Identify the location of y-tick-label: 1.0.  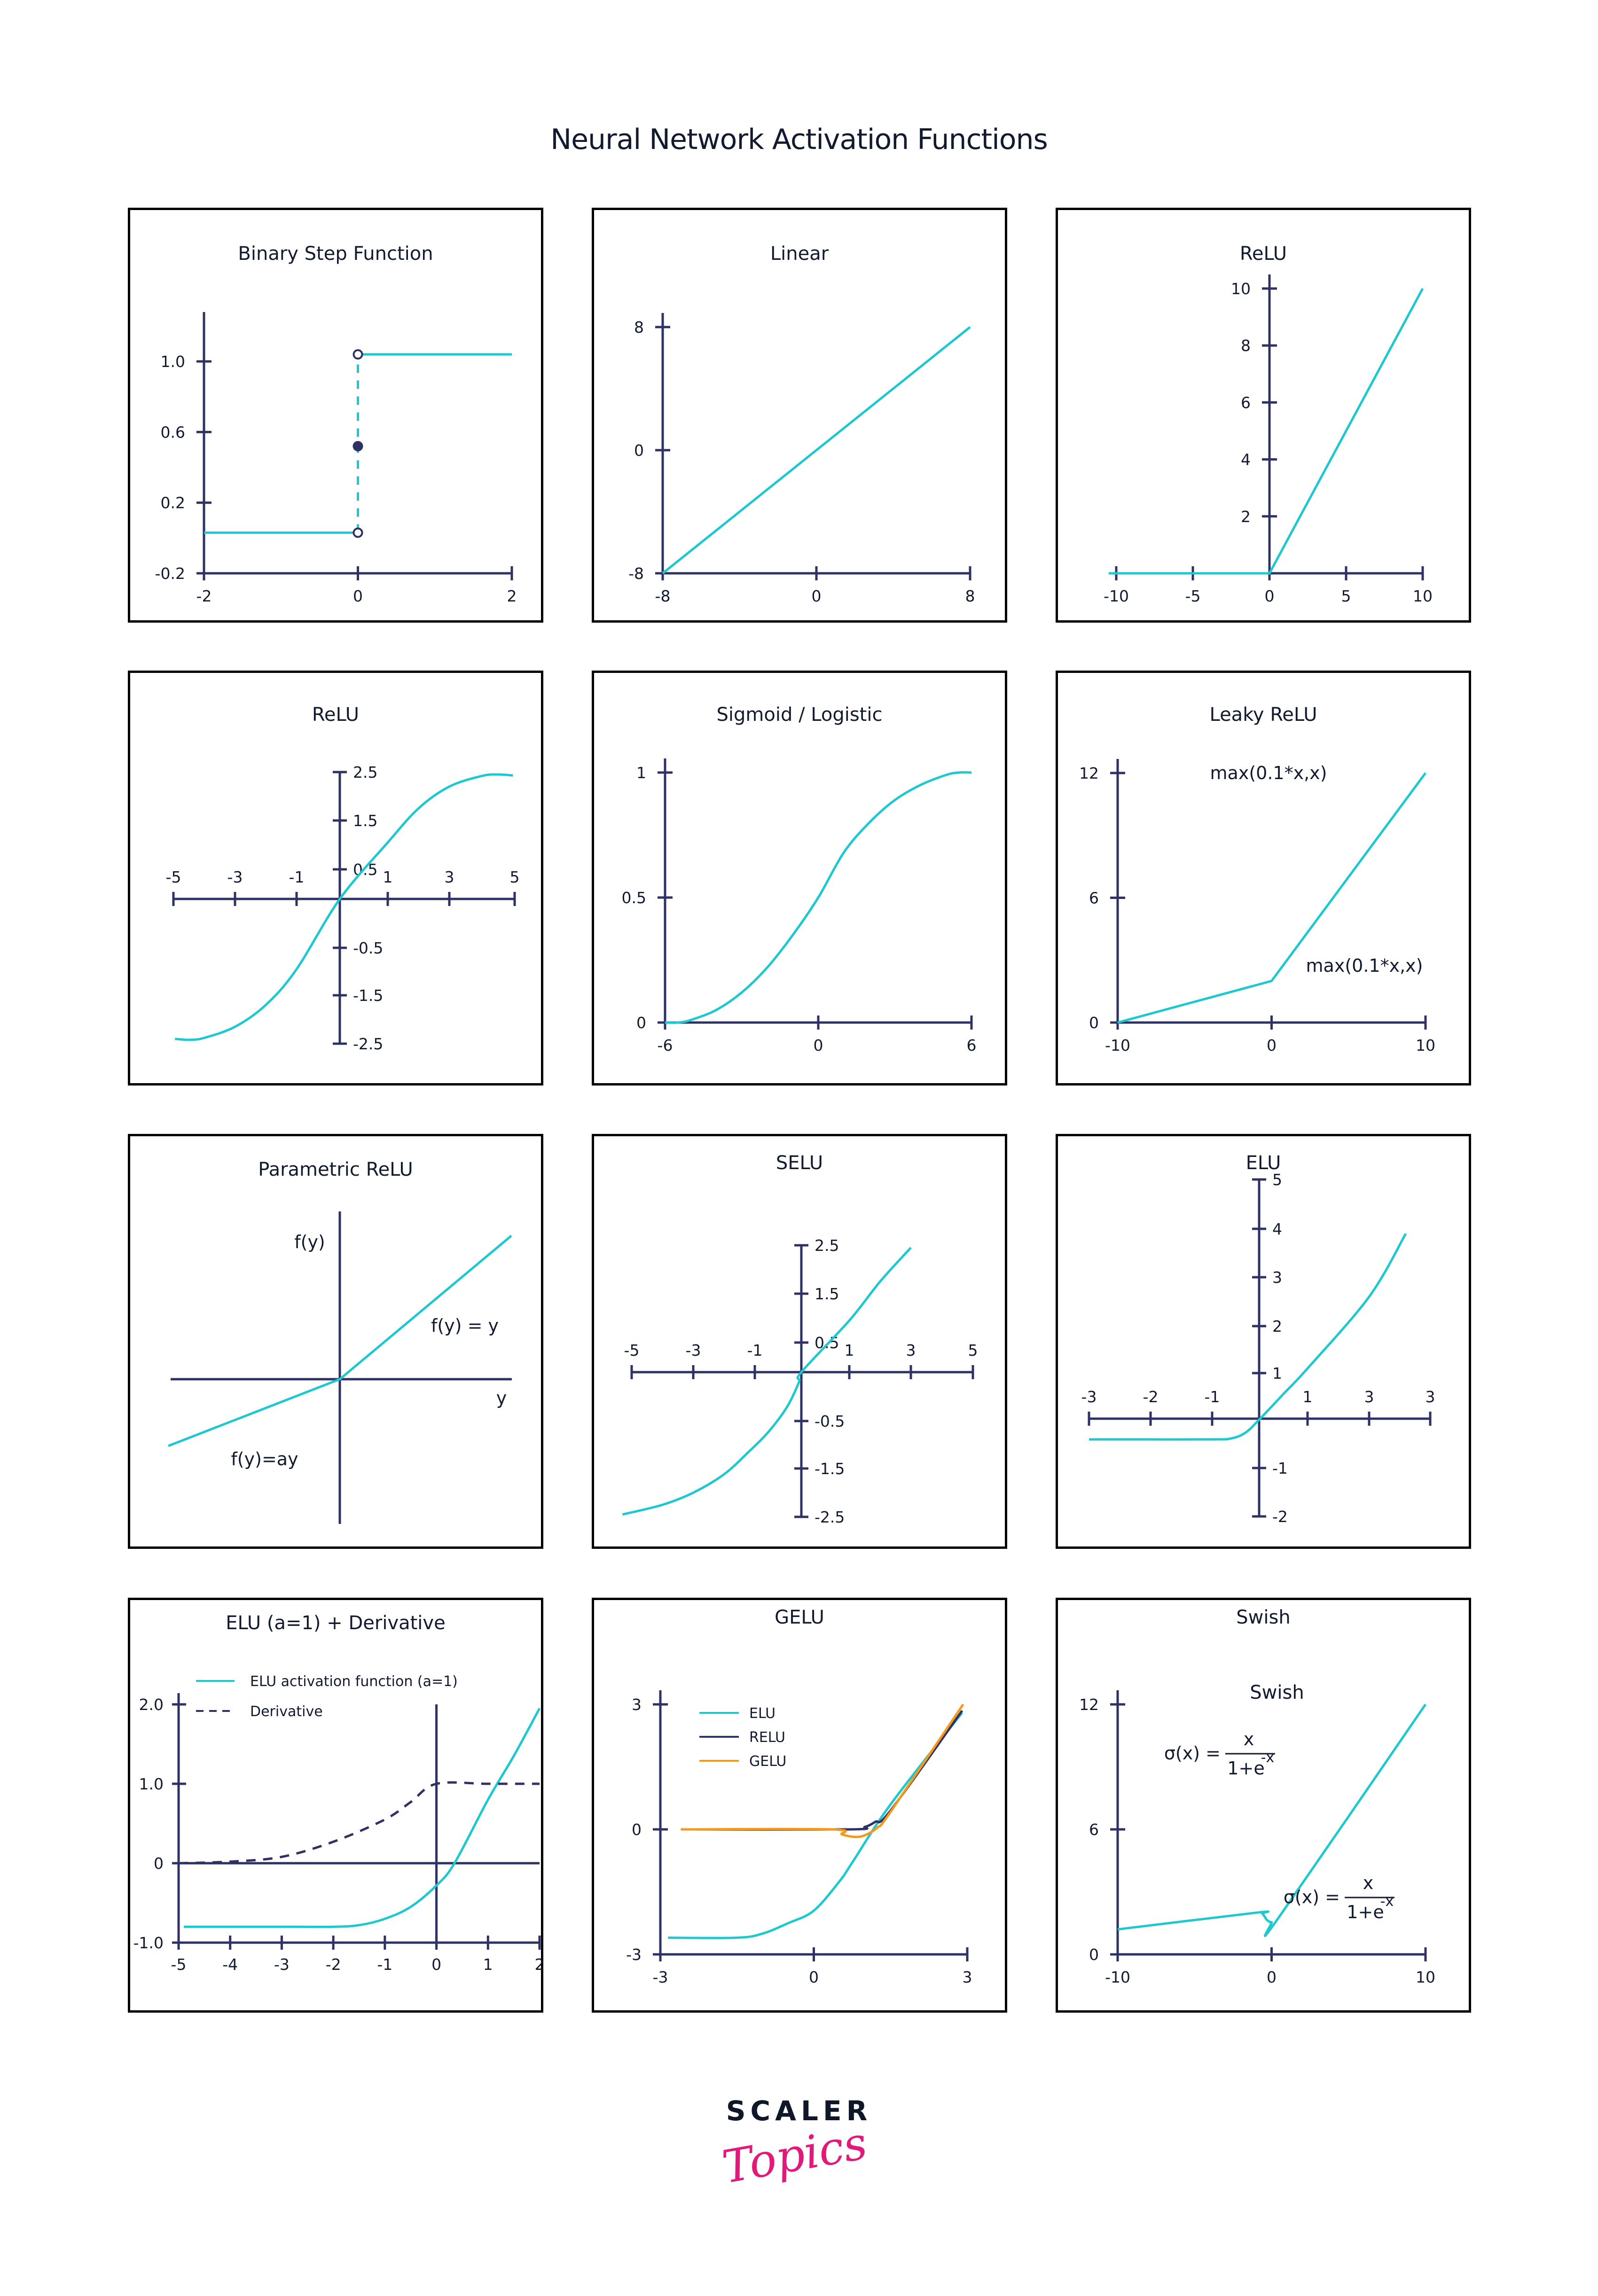
(173, 361).